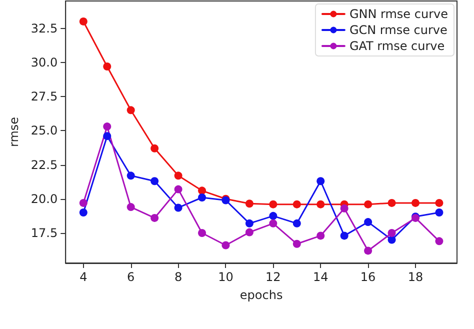 The image size is (474, 329). What do you see at coordinates (44, 131) in the screenshot?
I see `y-tick-label: 25.0` at bounding box center [44, 131].